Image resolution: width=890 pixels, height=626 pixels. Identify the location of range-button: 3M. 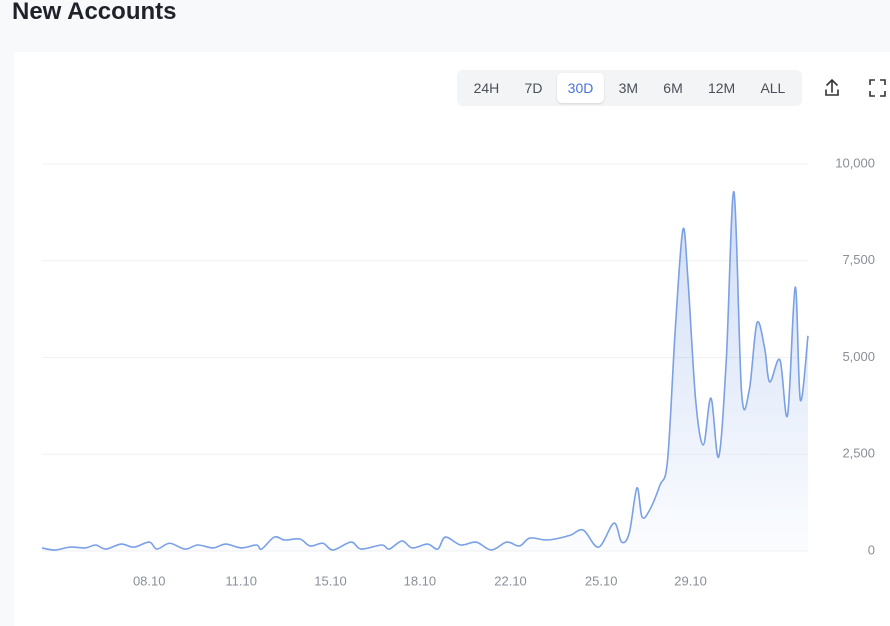
(628, 88).